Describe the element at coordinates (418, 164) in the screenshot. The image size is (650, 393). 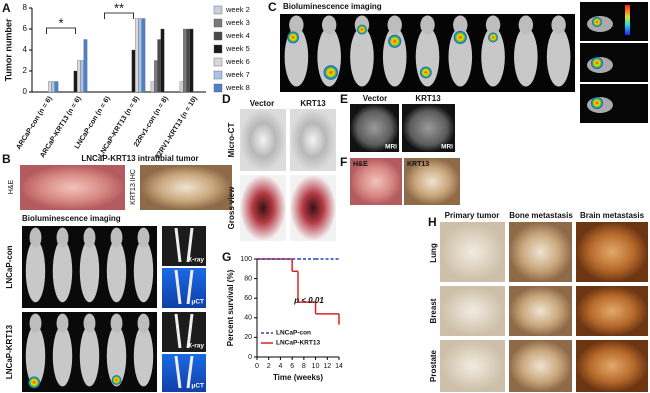
I see `stain-label: KRT13` at that location.